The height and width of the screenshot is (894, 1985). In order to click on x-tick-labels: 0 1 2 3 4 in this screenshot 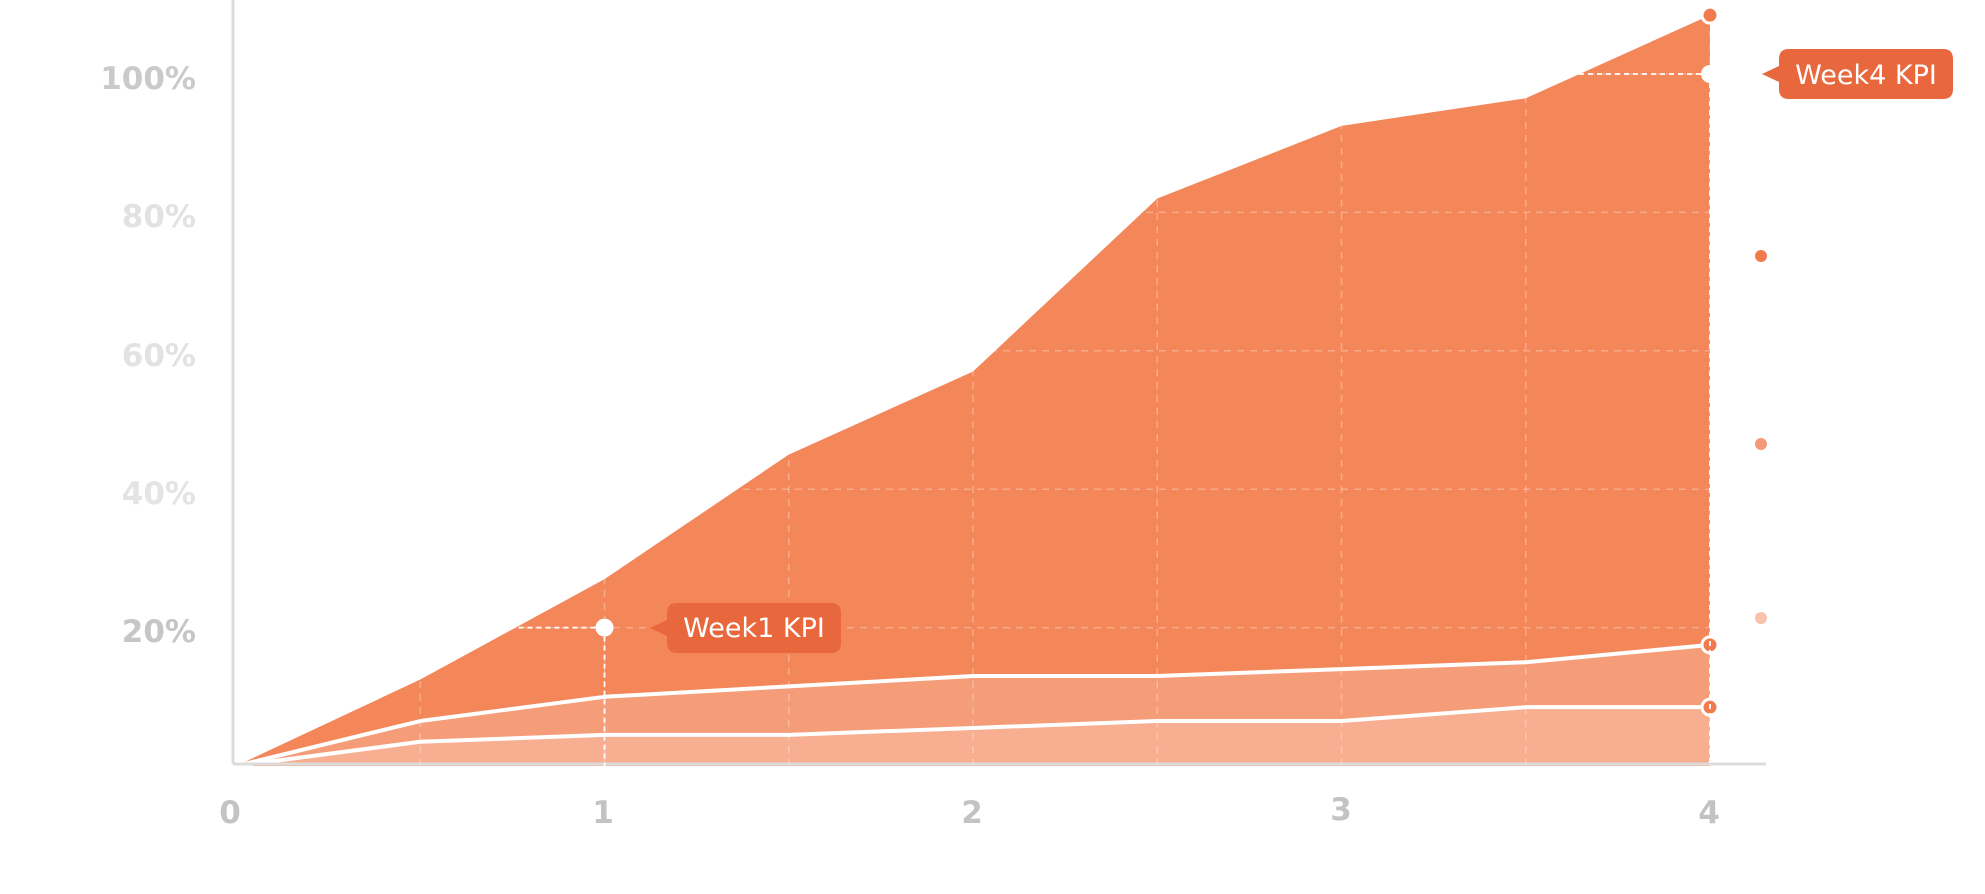, I will do `click(969, 811)`.